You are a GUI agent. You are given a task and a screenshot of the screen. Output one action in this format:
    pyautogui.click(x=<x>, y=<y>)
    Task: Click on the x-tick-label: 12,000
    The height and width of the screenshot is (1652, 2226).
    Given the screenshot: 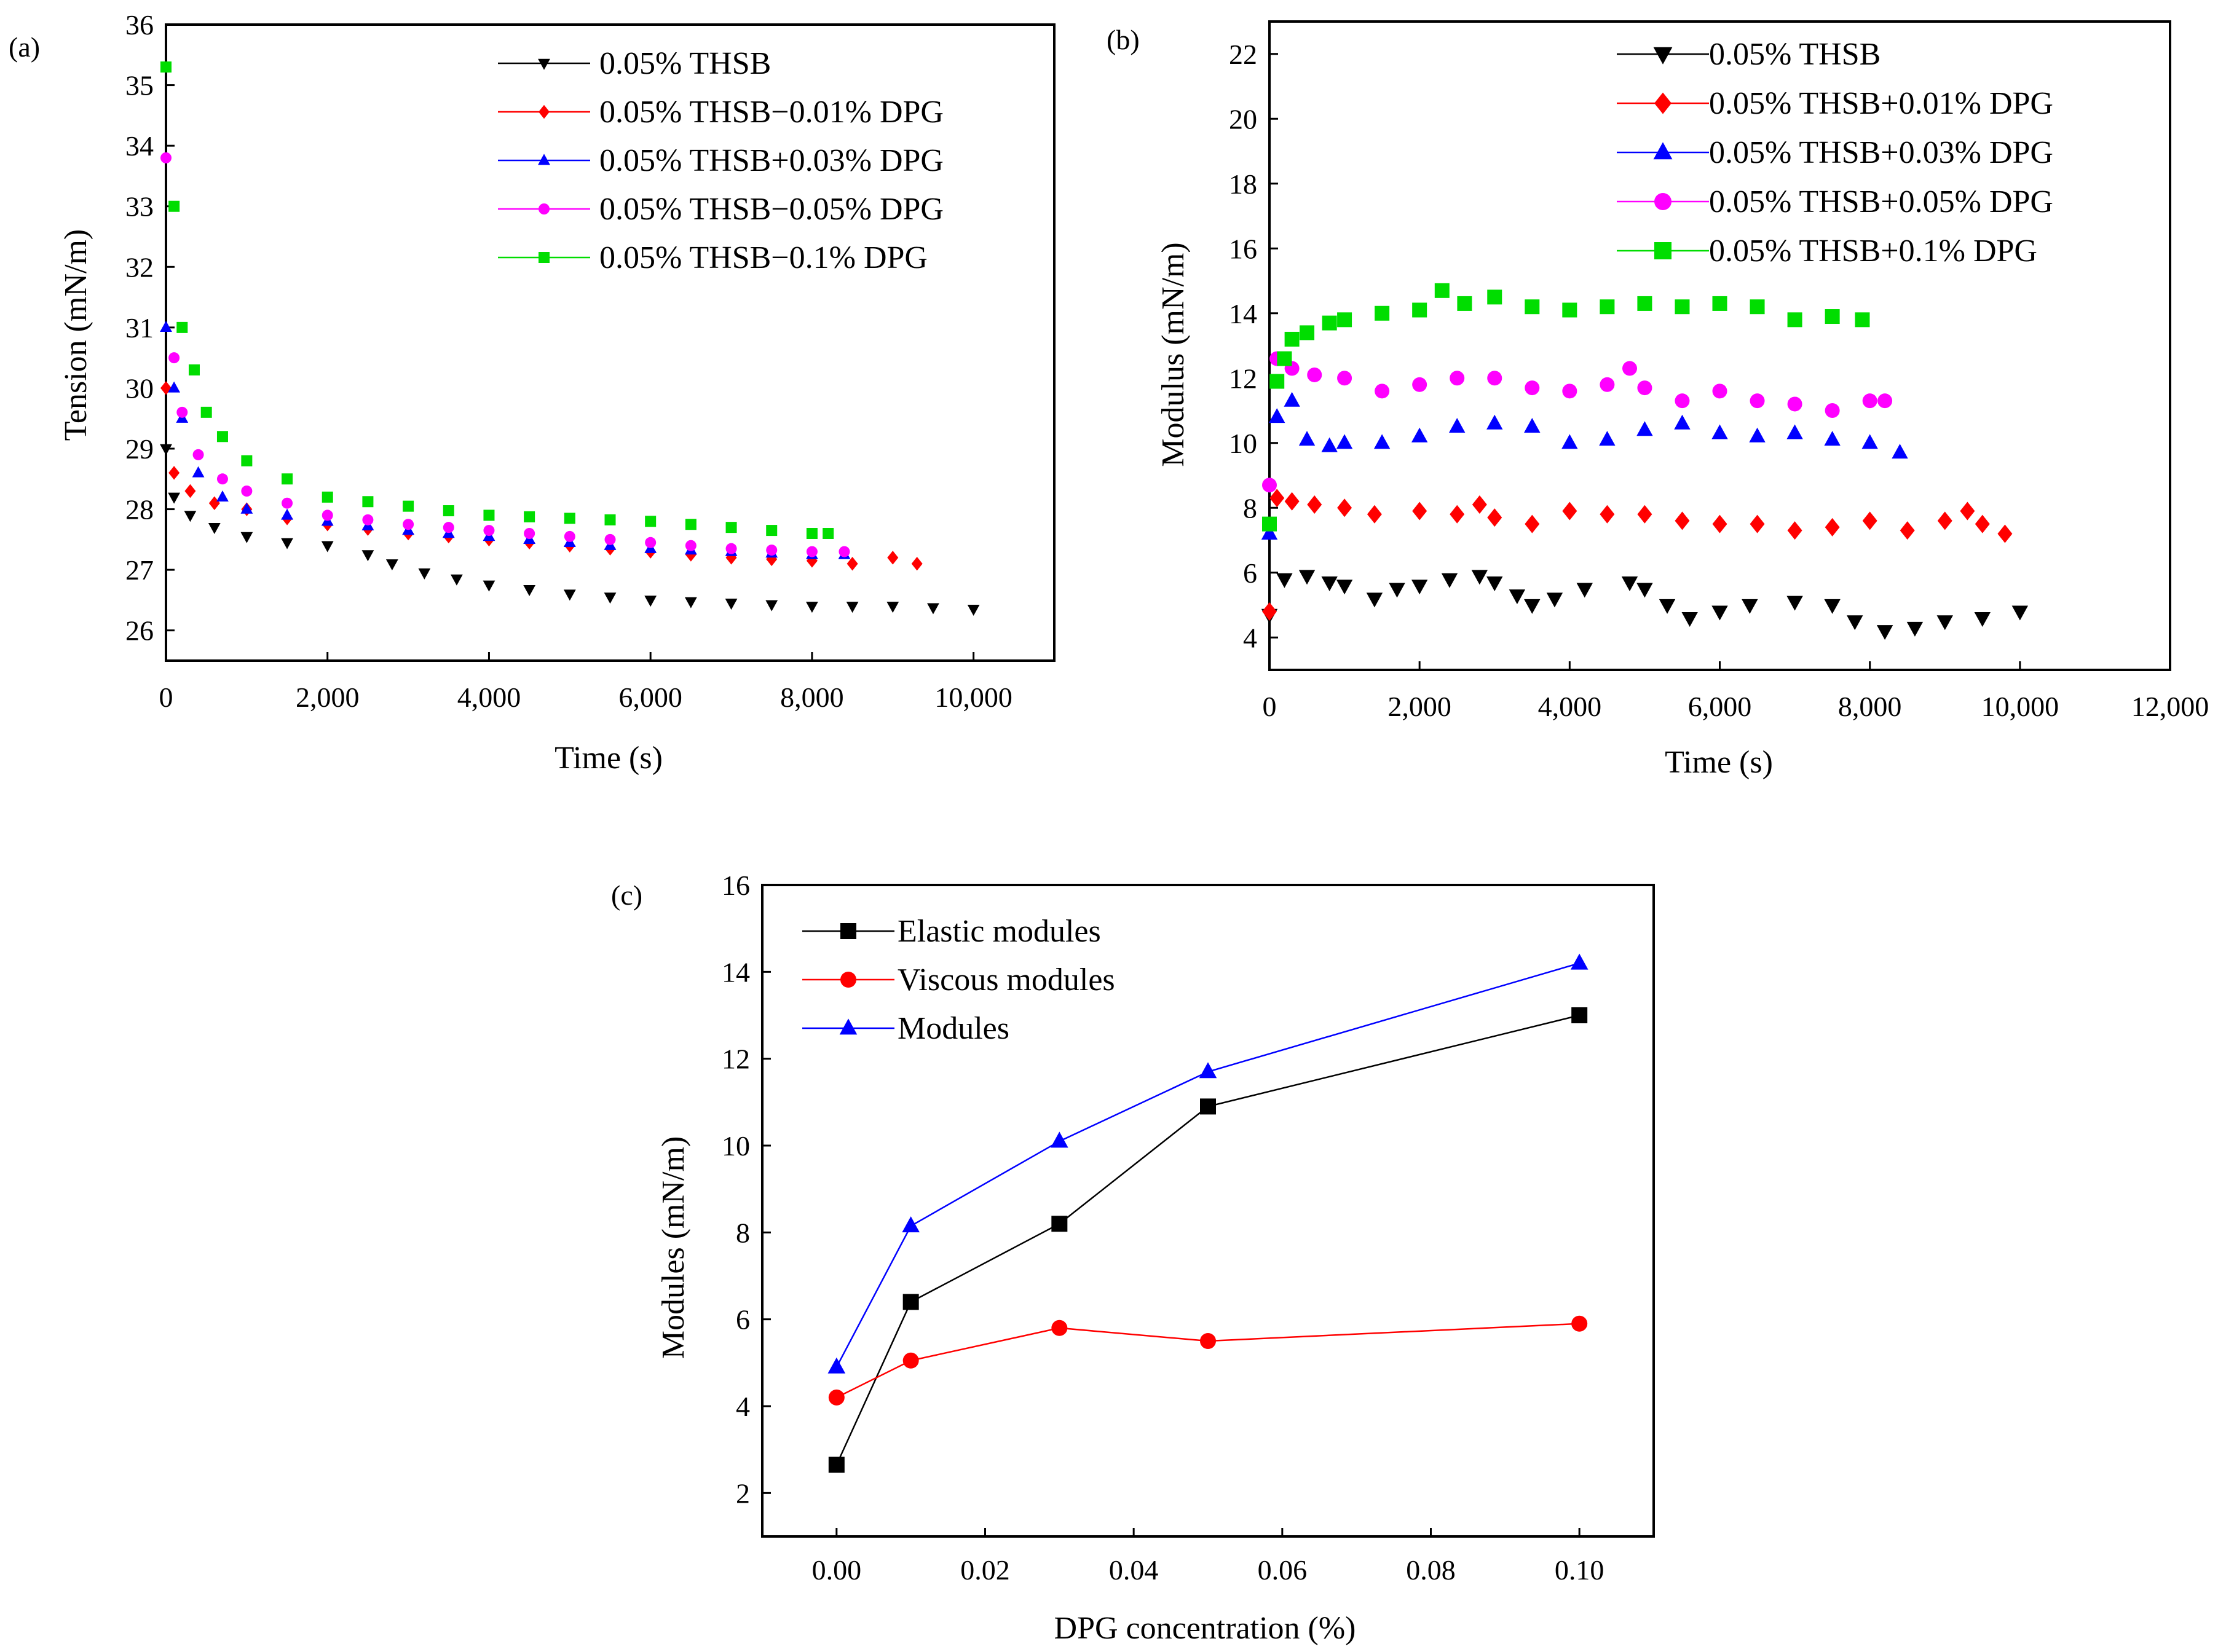 What is the action you would take?
    pyautogui.click(x=2170, y=706)
    